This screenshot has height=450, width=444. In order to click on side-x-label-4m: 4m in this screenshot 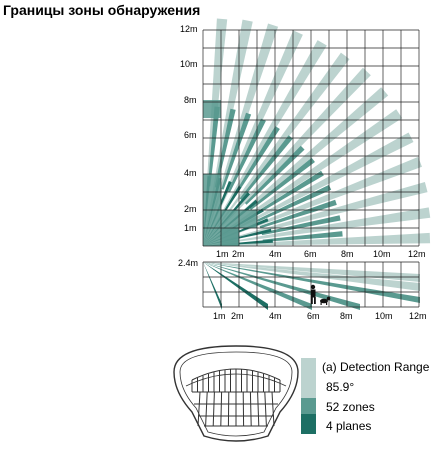, I will do `click(275, 316)`.